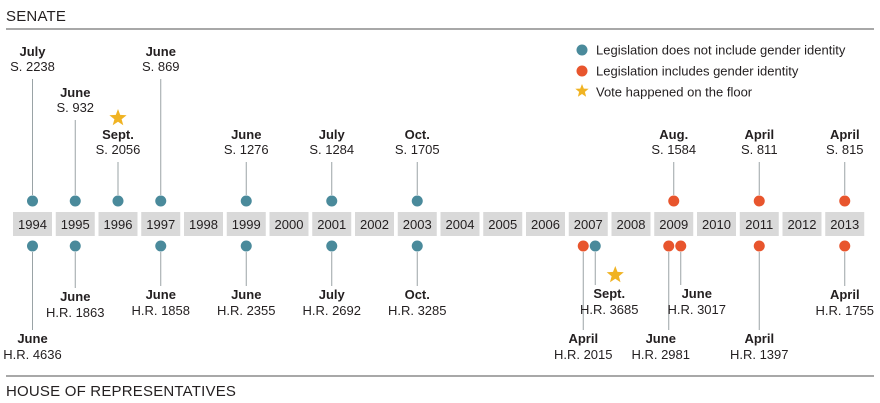  I want to click on year-label-2008: 2008, so click(631, 224).